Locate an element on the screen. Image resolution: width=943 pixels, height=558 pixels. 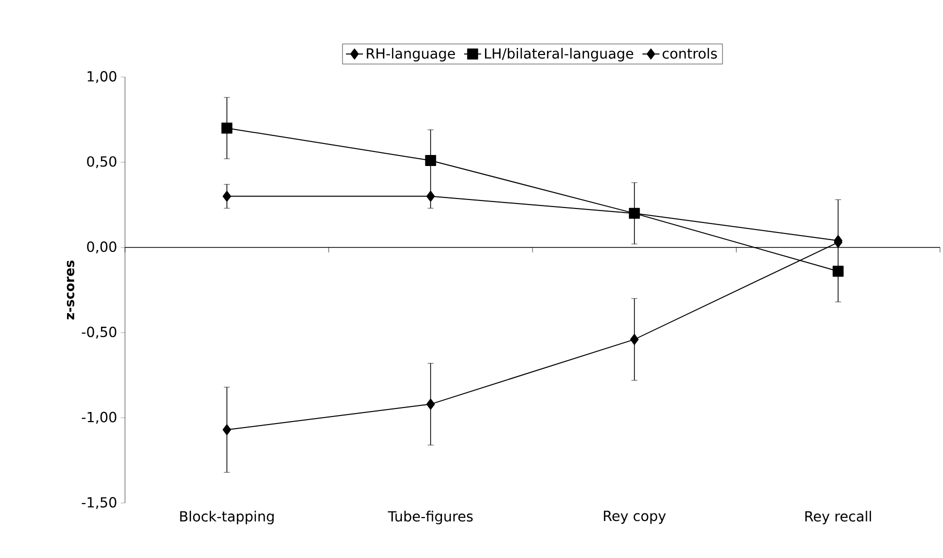
x-tick-label: Rey copy is located at coordinates (635, 517).